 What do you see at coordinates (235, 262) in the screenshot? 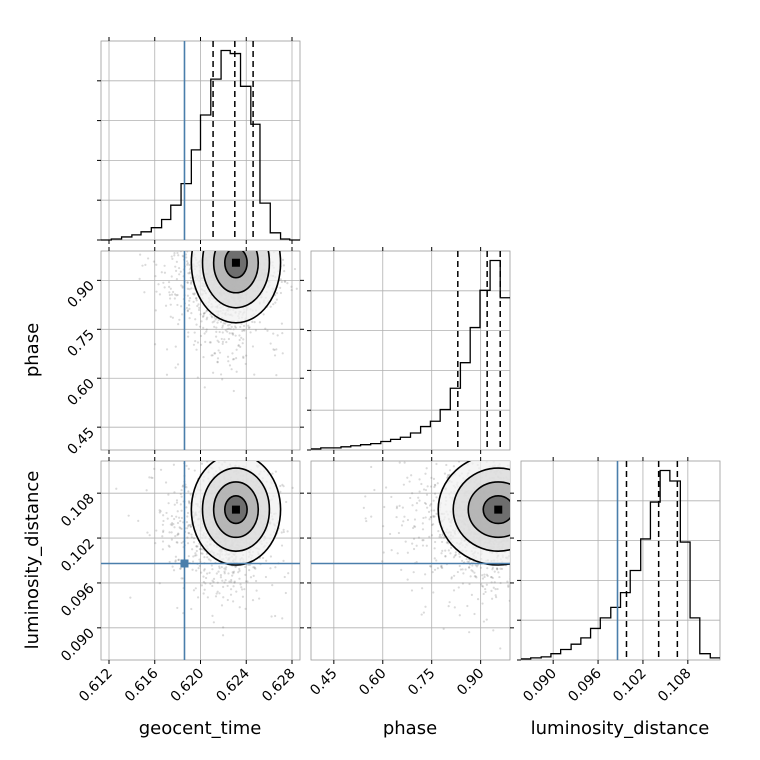
I see `density-peak` at bounding box center [235, 262].